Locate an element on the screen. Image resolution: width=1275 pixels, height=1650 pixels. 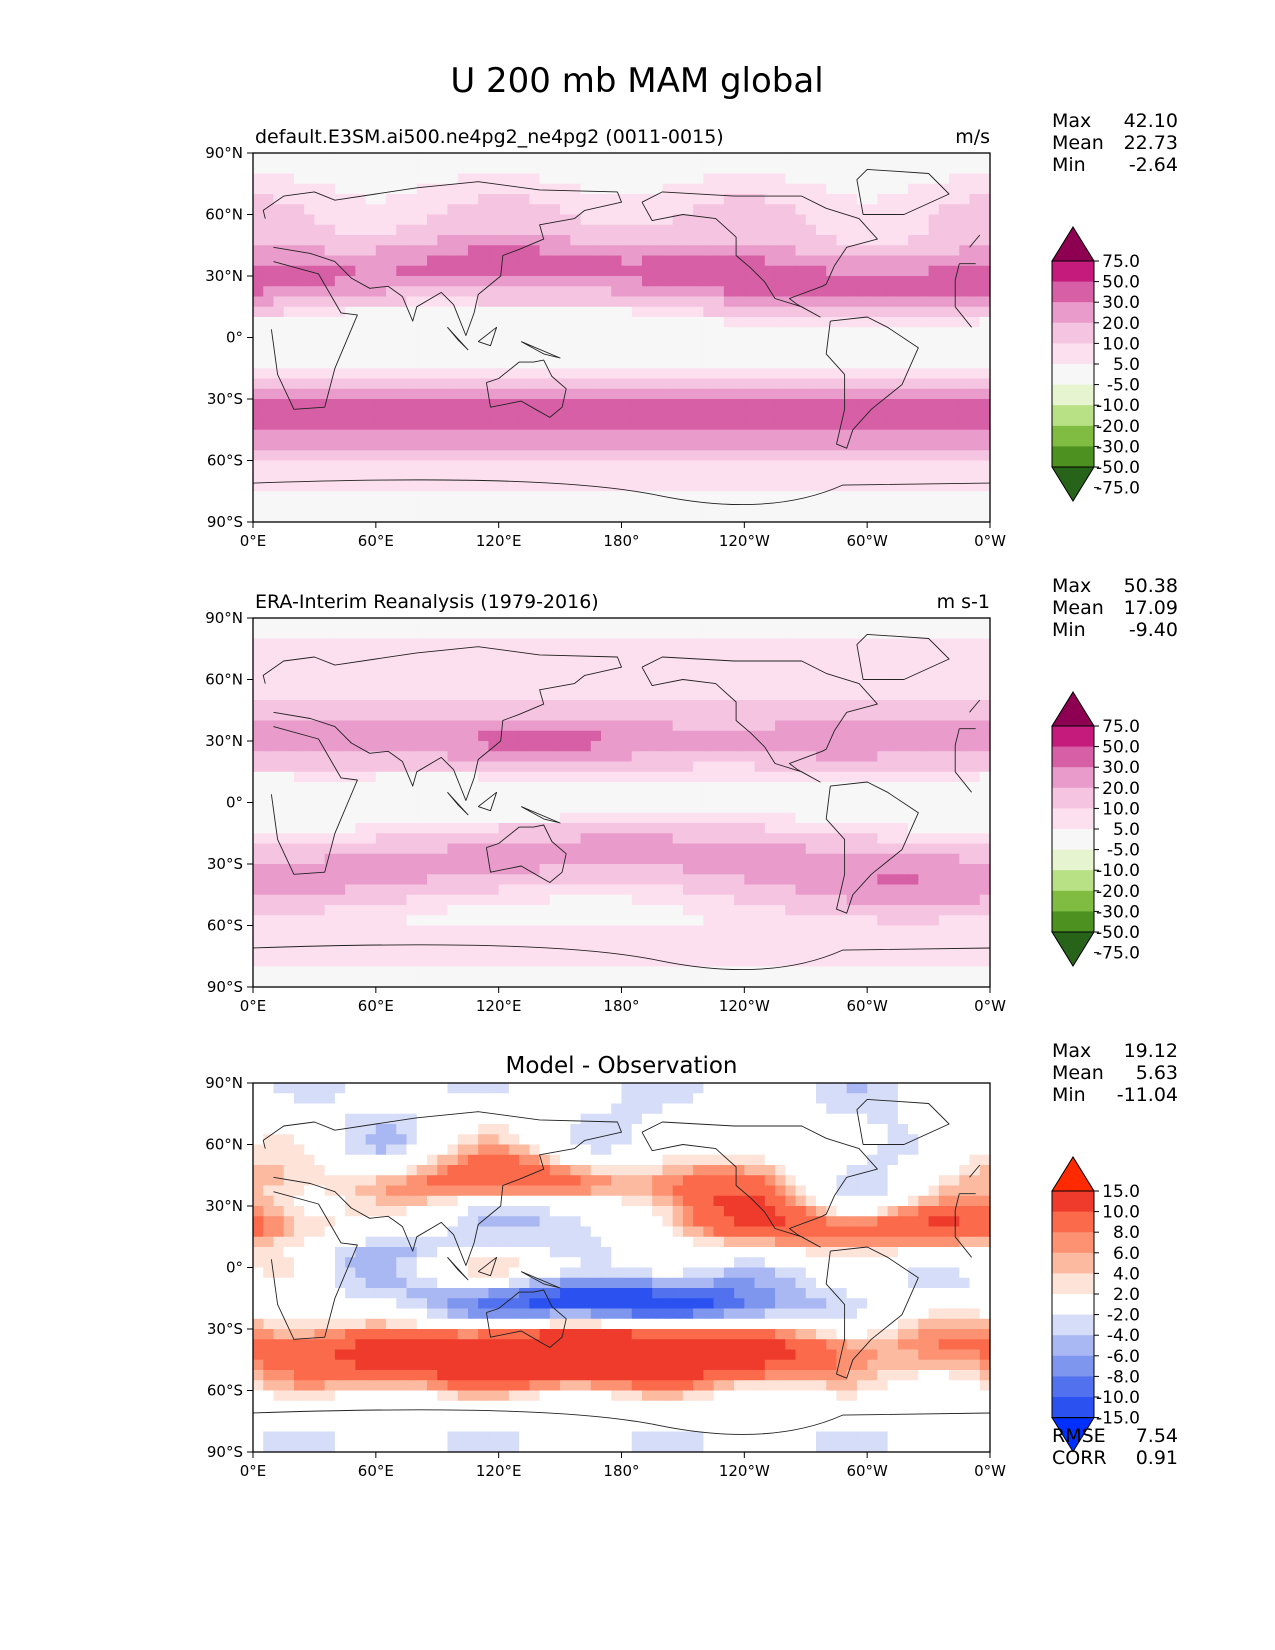
colorbar-label: 15.0 is located at coordinates (1121, 1192).